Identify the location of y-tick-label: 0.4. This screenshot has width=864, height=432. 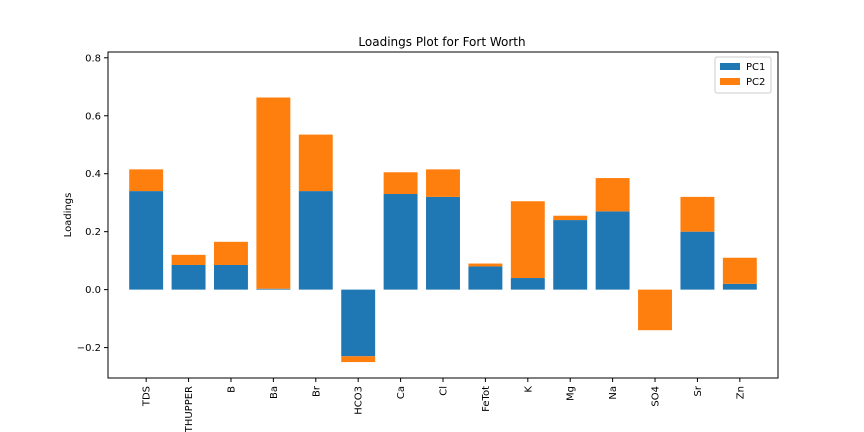
(93, 174).